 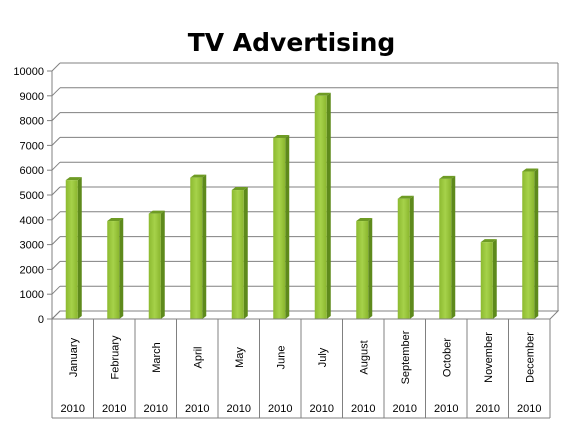 What do you see at coordinates (32, 122) in the screenshot?
I see `y-tick-label: 8000` at bounding box center [32, 122].